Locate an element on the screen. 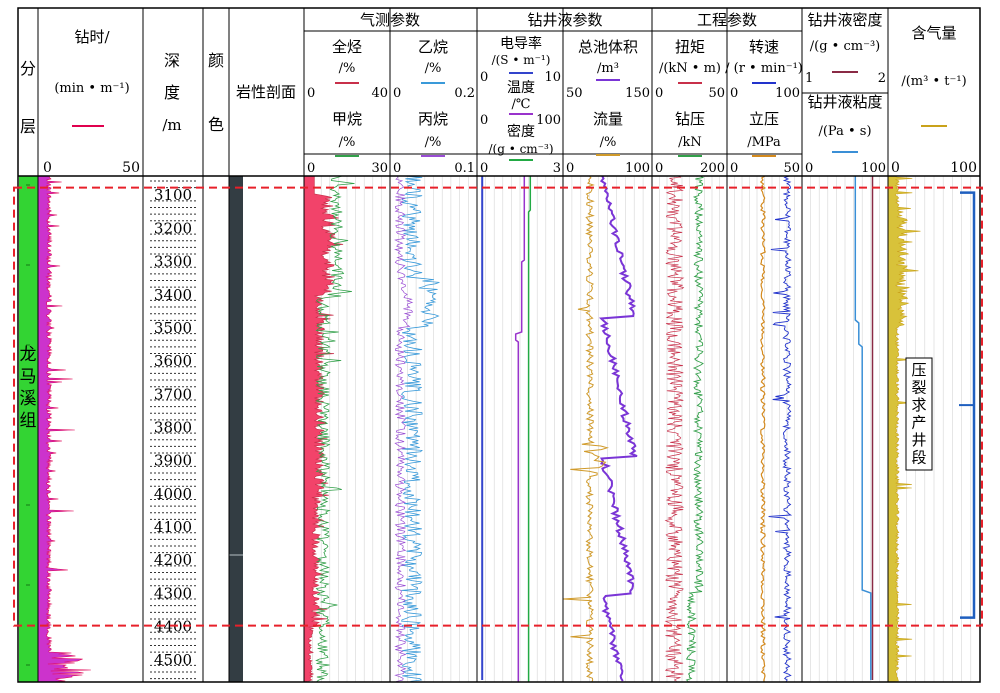 This screenshot has height=693, width=1000. mud-prop-density-name: 钻井液密度 is located at coordinates (844, 20).